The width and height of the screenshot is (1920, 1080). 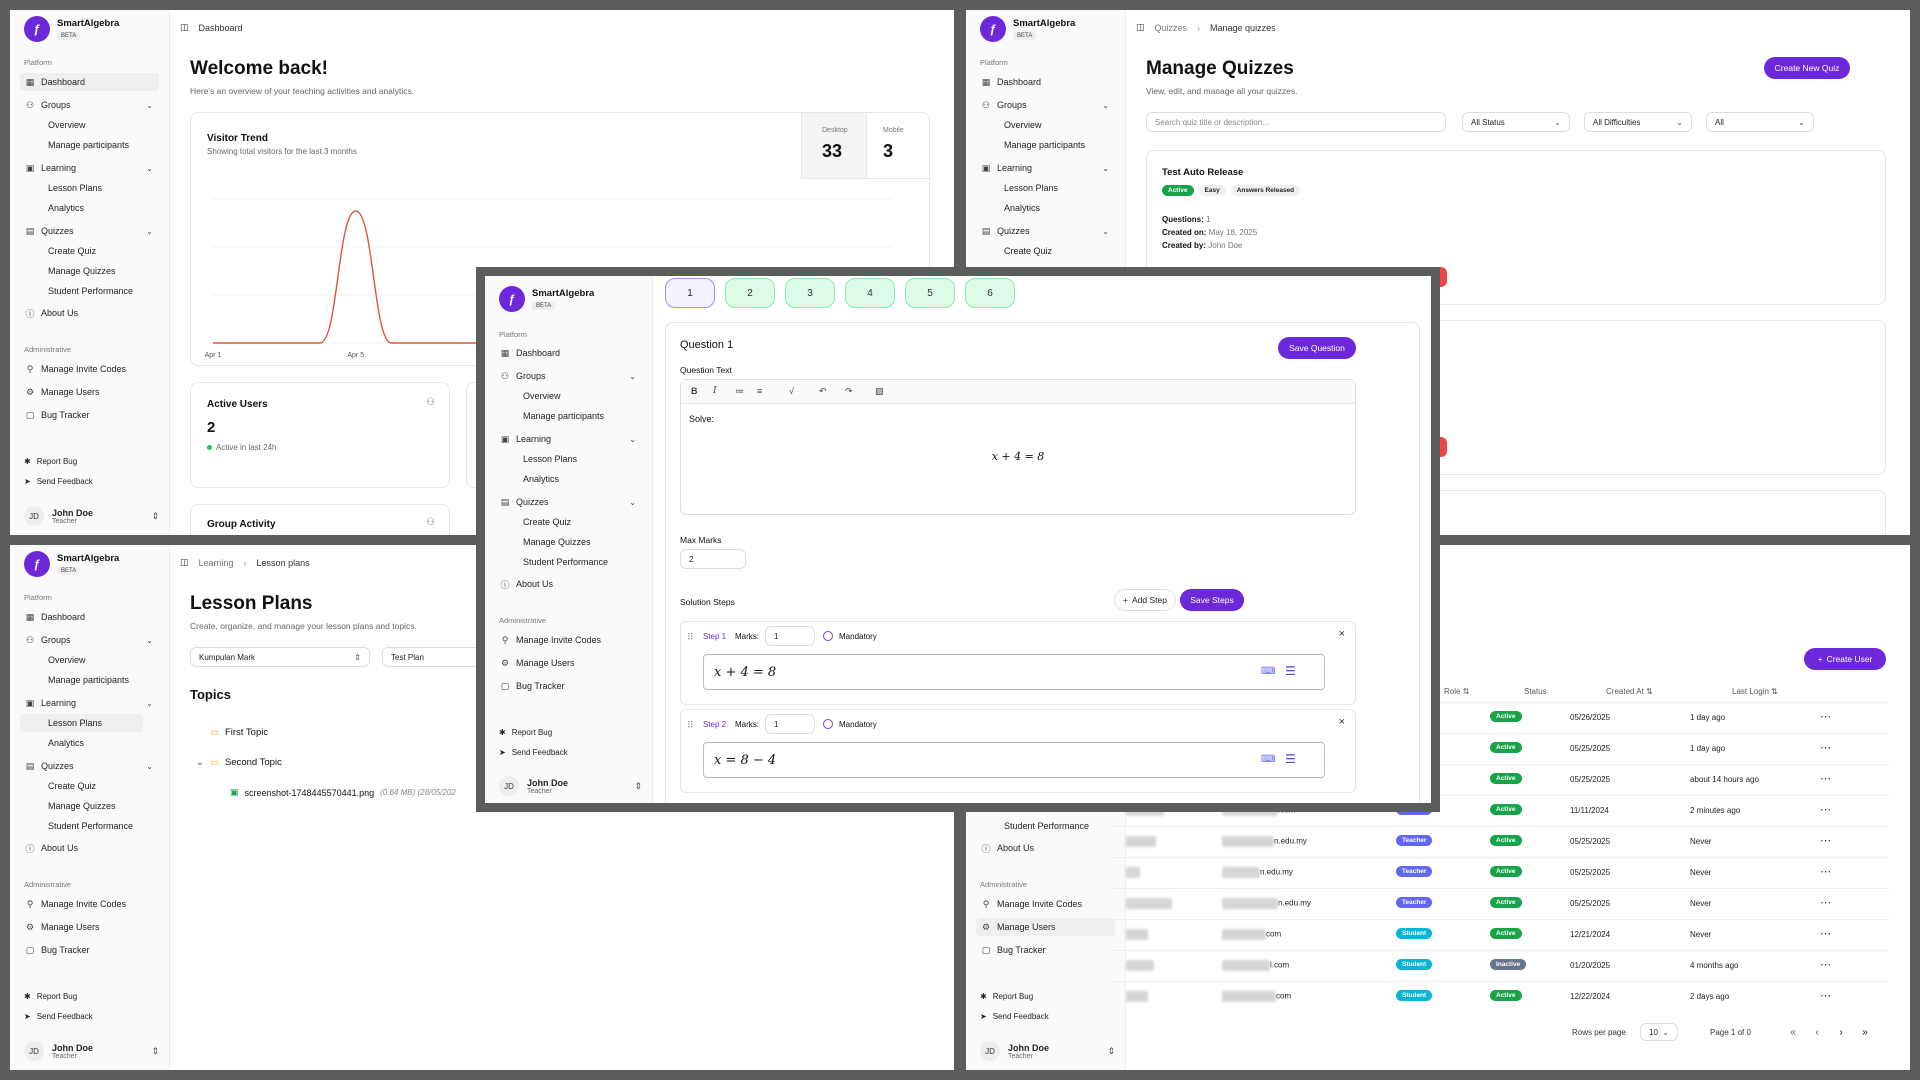 What do you see at coordinates (216, 562) in the screenshot?
I see `breadcrumb-learning: Learning` at bounding box center [216, 562].